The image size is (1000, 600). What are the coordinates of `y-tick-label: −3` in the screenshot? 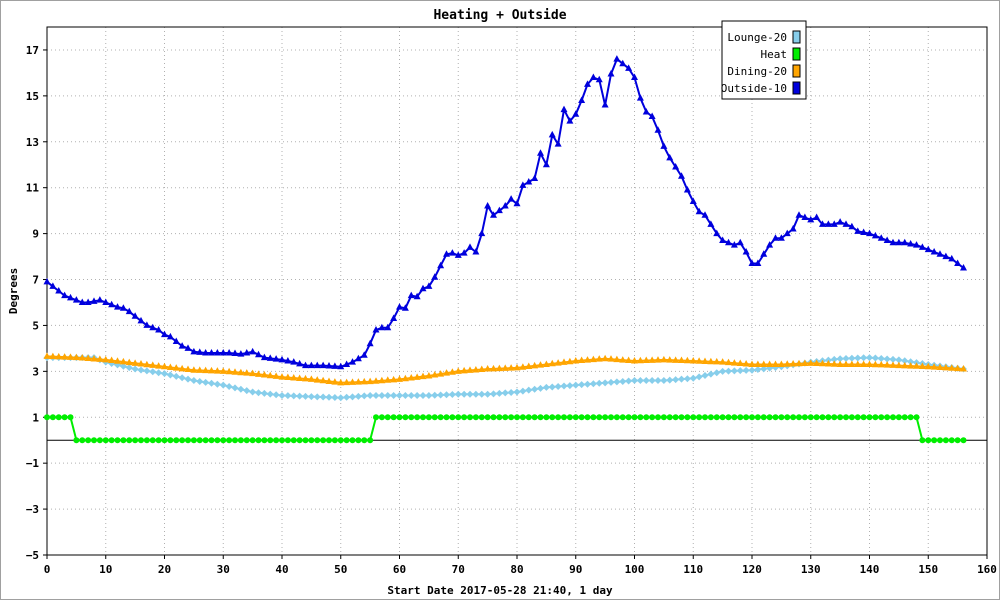 It's located at (32, 509).